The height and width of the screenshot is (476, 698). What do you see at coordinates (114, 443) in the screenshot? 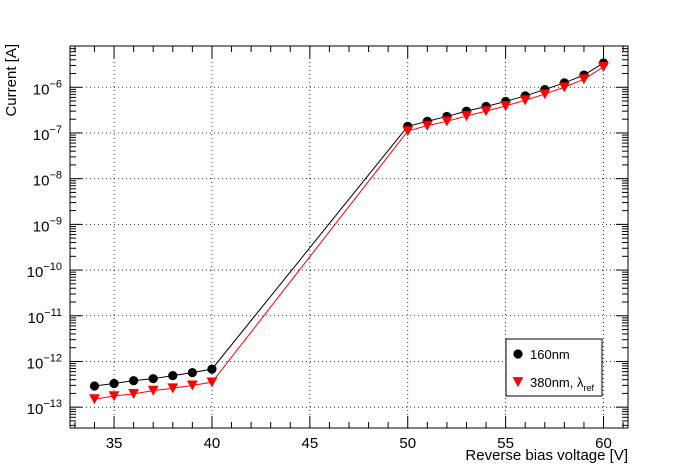
I see `x-tick-label: 35` at bounding box center [114, 443].